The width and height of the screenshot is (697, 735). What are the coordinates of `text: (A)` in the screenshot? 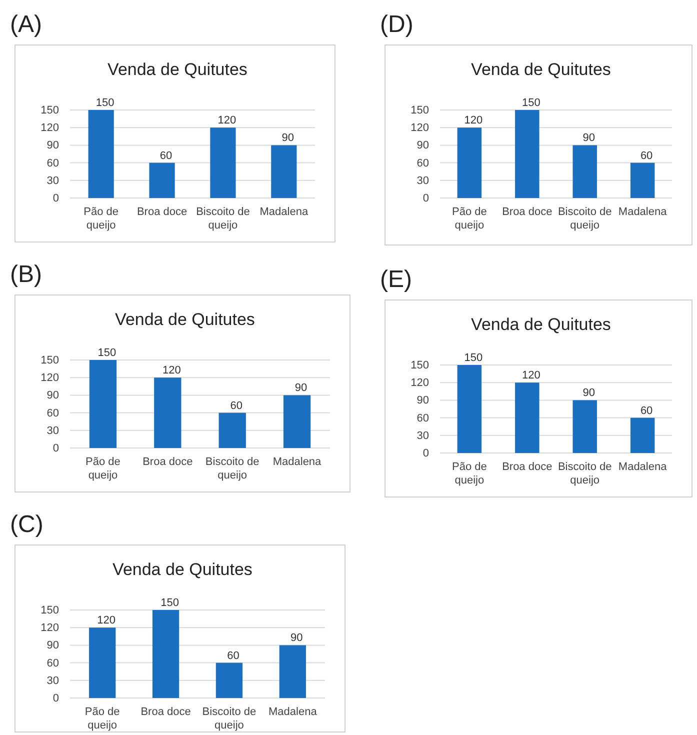 It's located at (26, 24).